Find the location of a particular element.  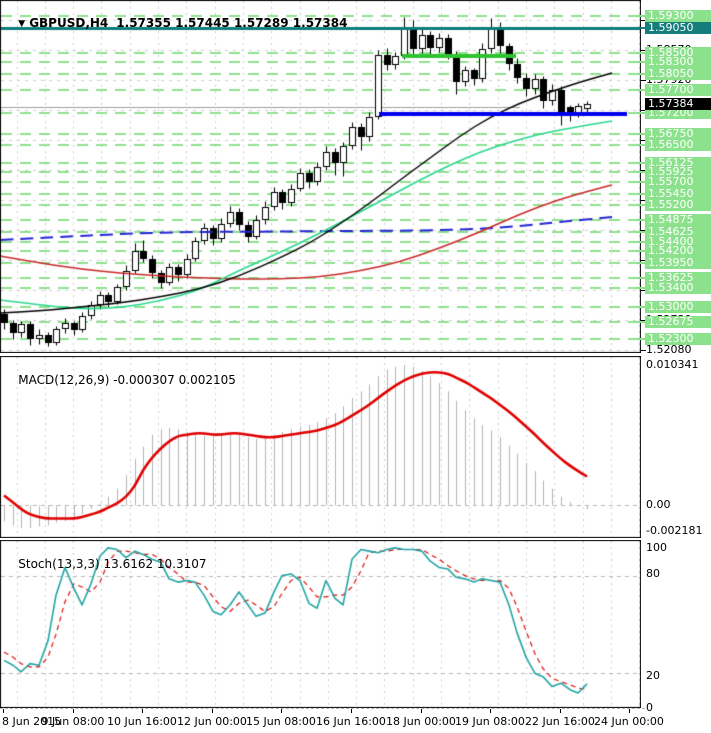

stoch-axis-label: 100 is located at coordinates (656, 547).